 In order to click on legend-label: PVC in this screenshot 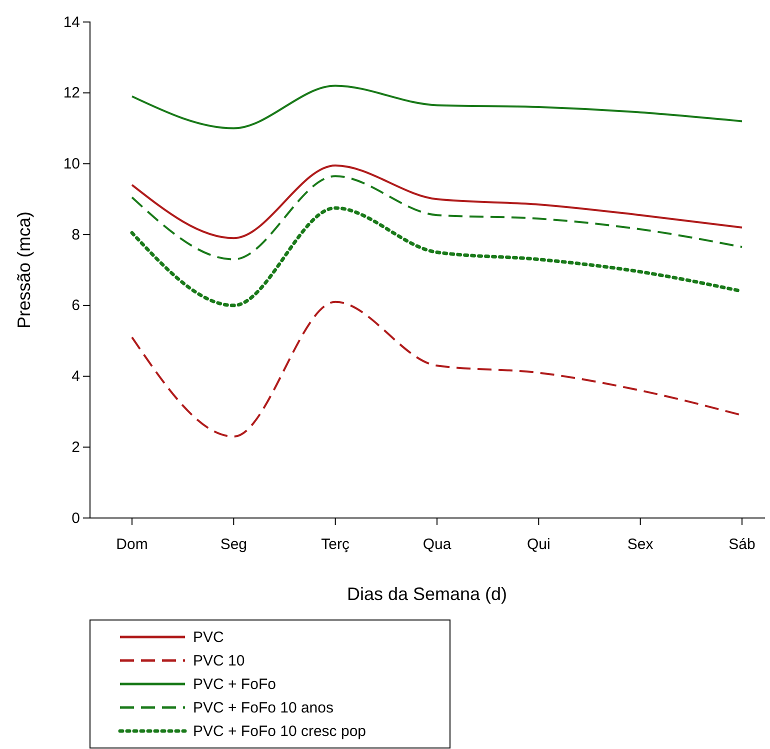, I will do `click(208, 637)`.